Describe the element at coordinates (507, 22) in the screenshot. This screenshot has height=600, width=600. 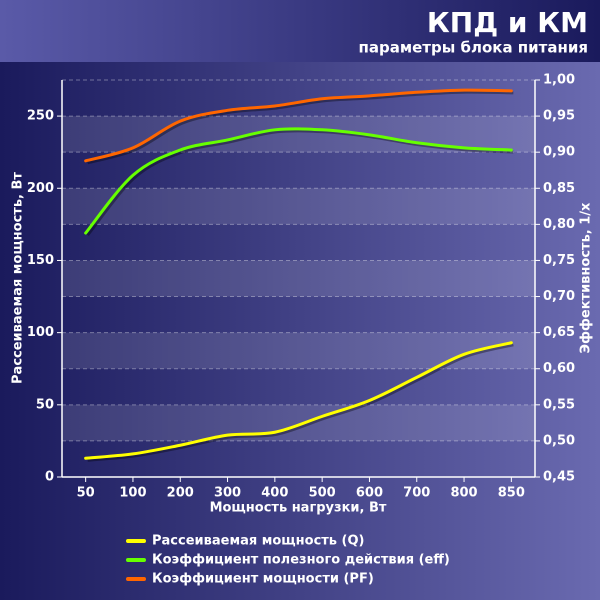
I see `chart-title: КПД и КМ` at that location.